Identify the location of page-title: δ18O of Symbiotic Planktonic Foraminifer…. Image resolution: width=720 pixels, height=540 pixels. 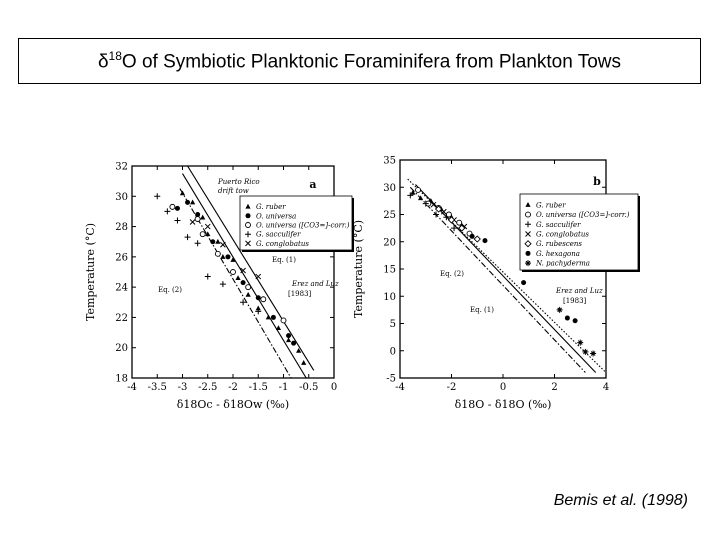
(359, 61).